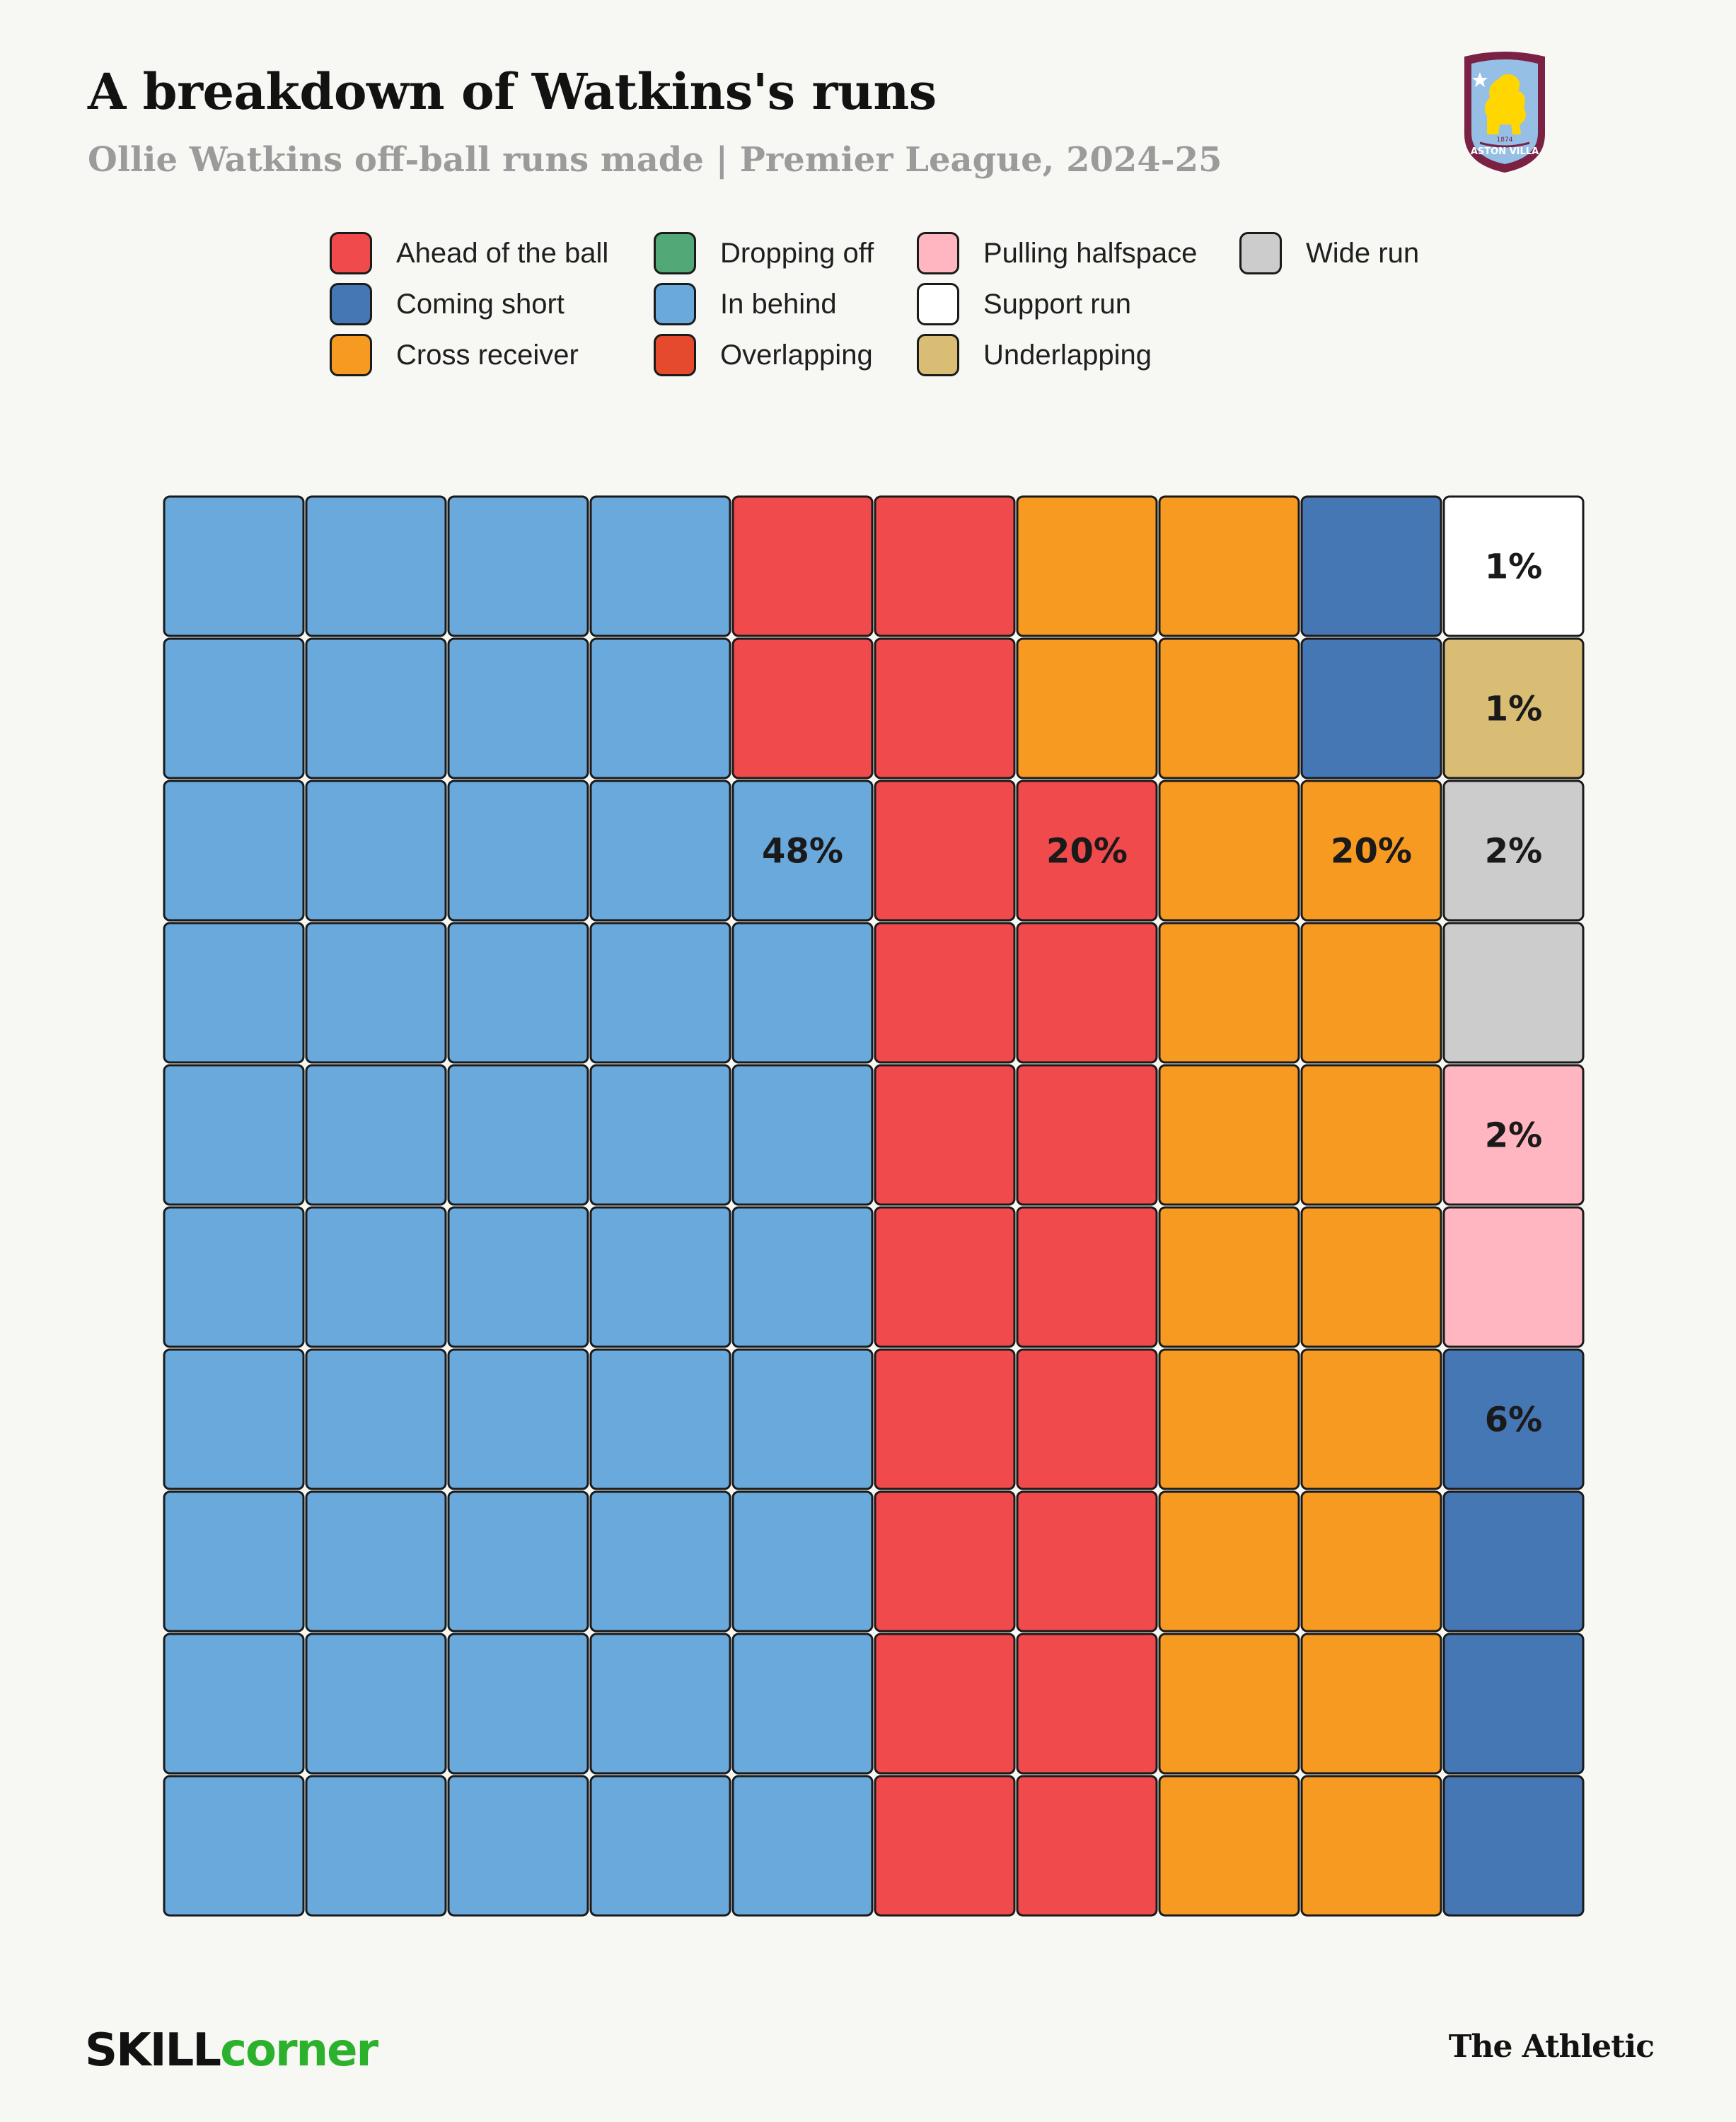 The height and width of the screenshot is (2122, 1736). What do you see at coordinates (1505, 151) in the screenshot?
I see `crest-text: ASTON VILLA` at bounding box center [1505, 151].